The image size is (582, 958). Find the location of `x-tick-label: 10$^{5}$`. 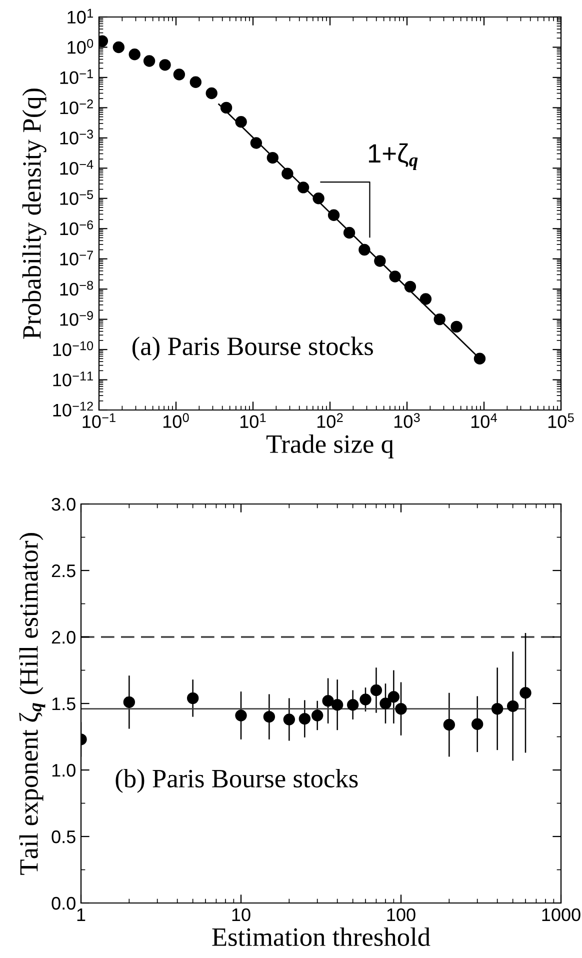

x-tick-label: 10$^{5}$ is located at coordinates (561, 420).